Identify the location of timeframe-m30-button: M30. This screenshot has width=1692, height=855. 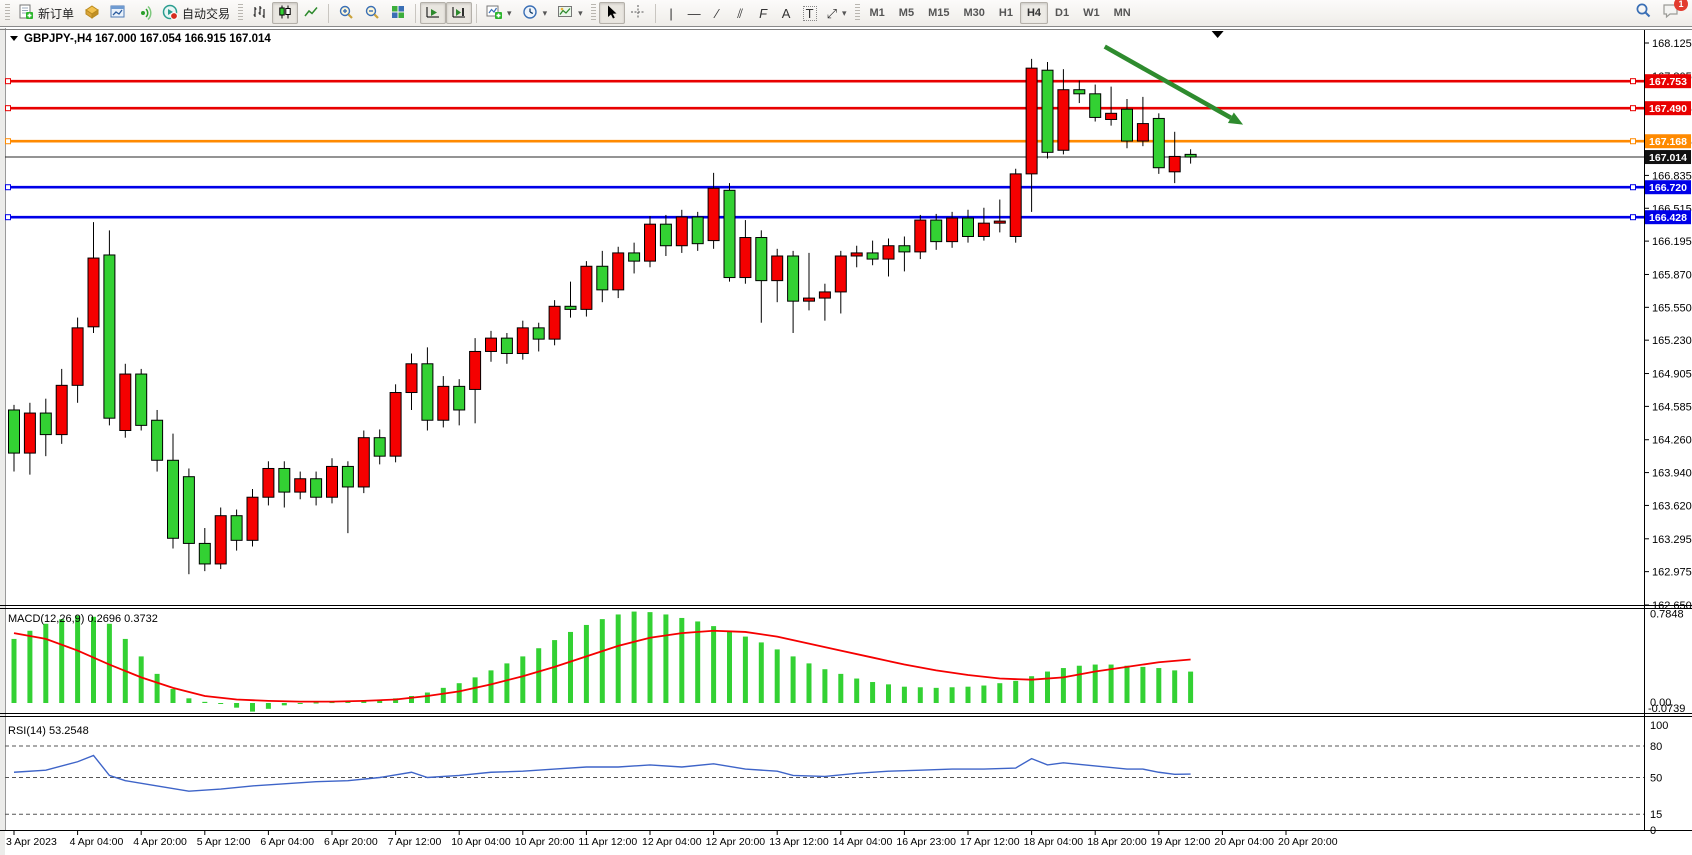
(974, 13).